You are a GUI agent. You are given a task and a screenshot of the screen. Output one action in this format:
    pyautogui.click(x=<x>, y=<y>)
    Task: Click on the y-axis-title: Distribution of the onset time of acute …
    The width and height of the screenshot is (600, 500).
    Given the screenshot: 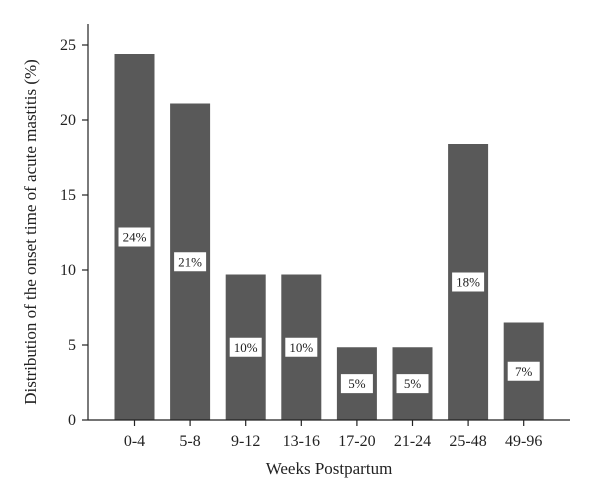 What is the action you would take?
    pyautogui.click(x=30, y=232)
    